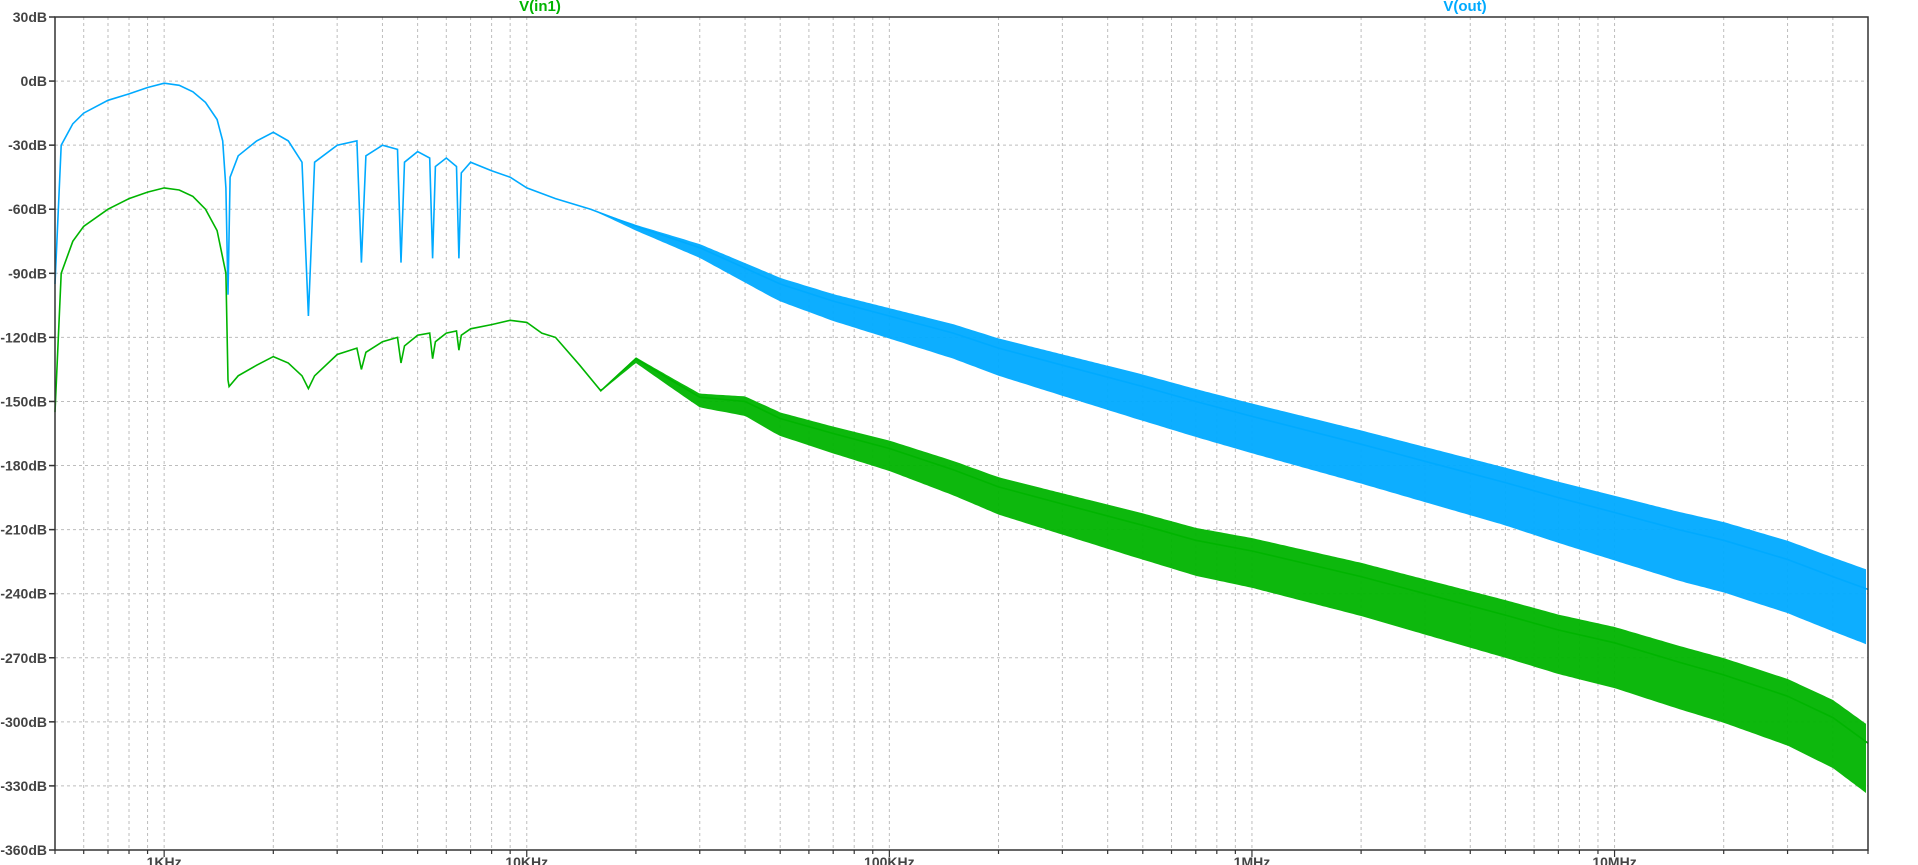 This screenshot has width=1918, height=865. I want to click on y-tick-label: -30dB, so click(27, 145).